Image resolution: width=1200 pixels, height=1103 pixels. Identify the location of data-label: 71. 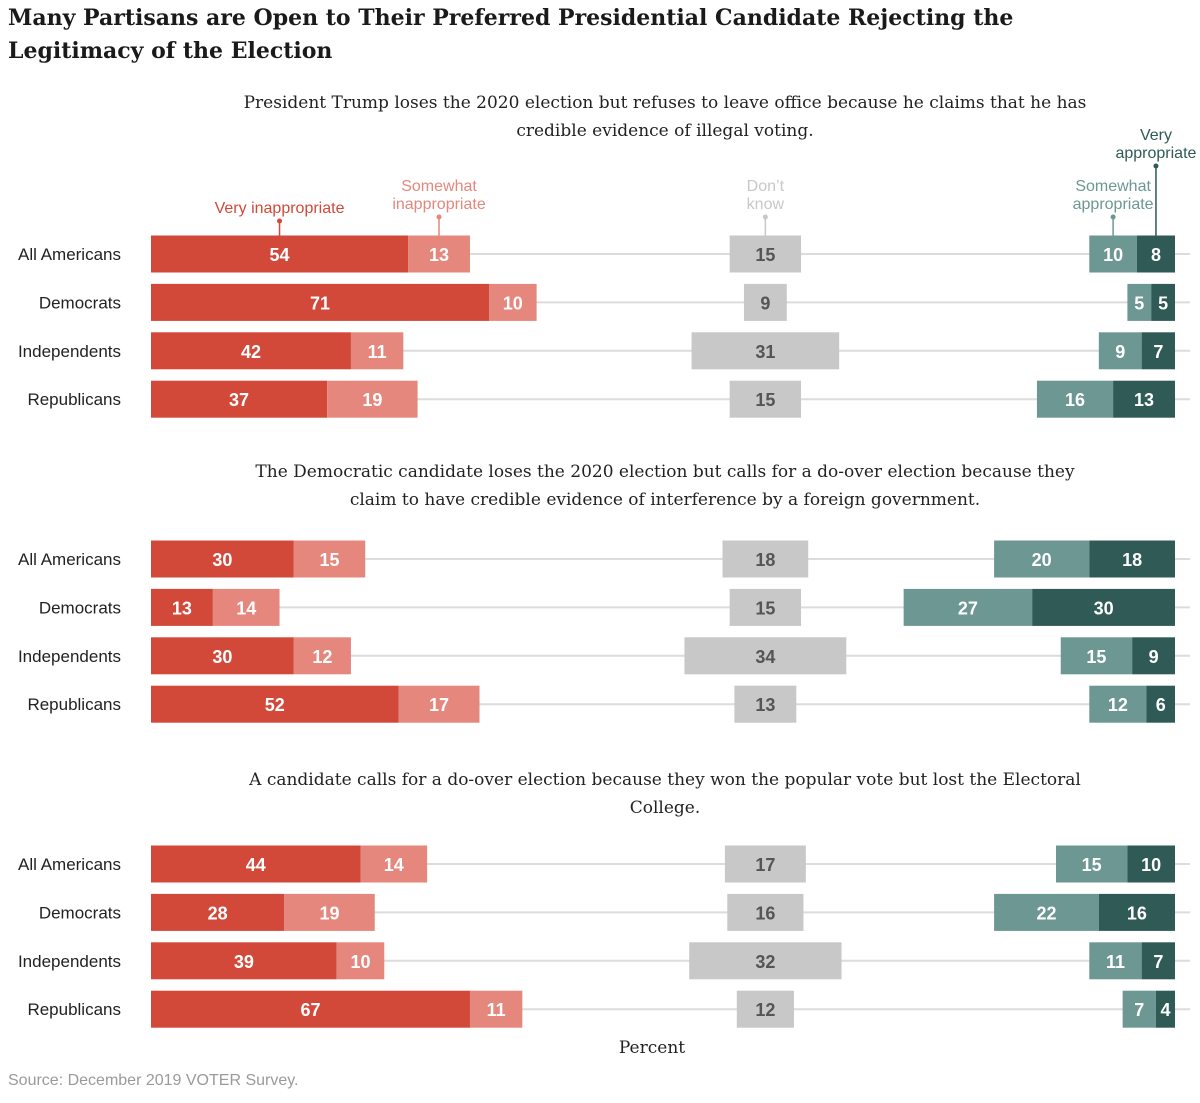
(320, 303).